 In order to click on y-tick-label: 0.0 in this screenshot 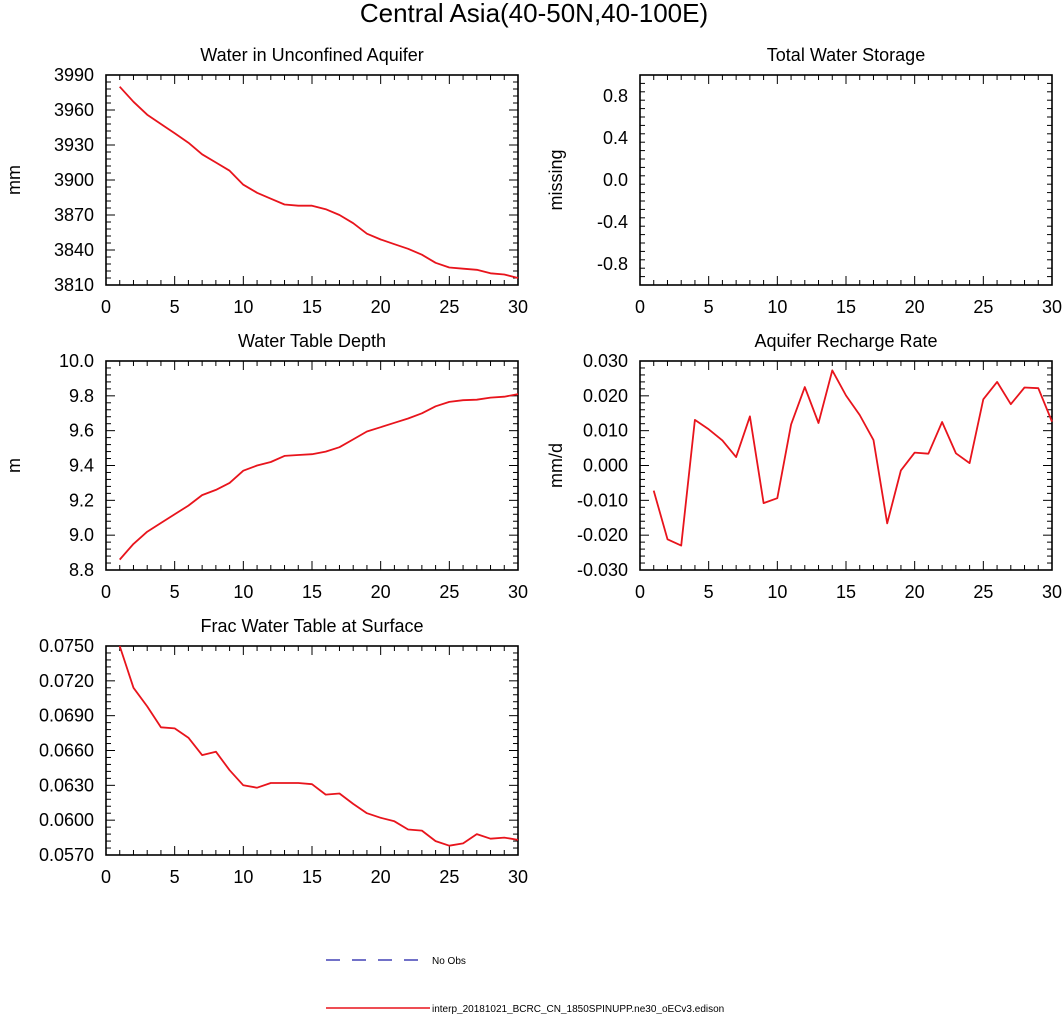, I will do `click(615, 180)`.